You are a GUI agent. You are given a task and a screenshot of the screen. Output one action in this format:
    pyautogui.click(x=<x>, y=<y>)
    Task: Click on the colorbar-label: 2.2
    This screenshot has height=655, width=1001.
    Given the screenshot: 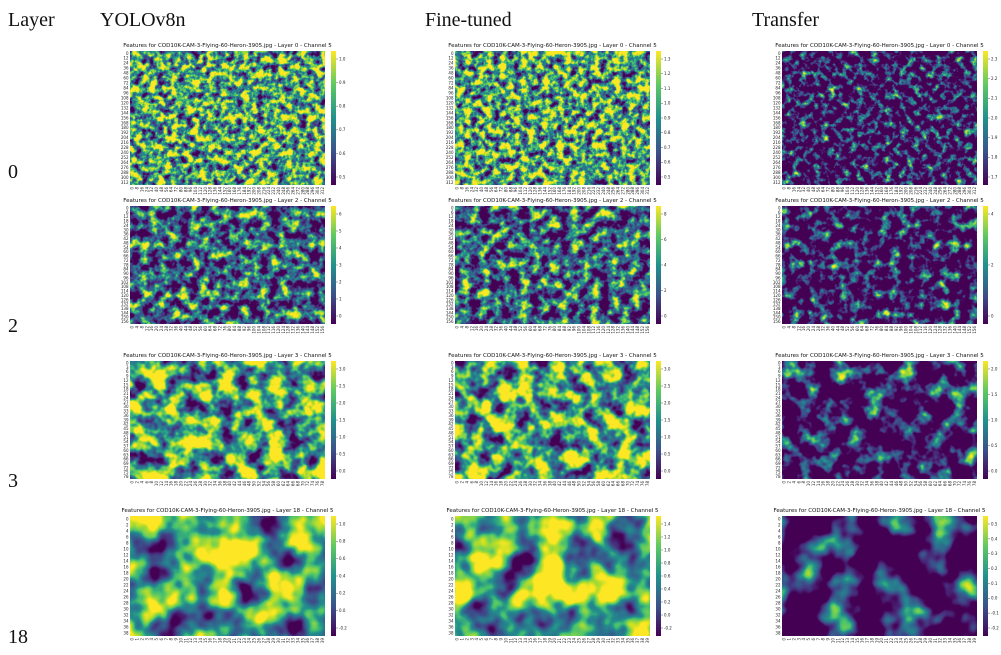 What is the action you would take?
    pyautogui.click(x=994, y=78)
    